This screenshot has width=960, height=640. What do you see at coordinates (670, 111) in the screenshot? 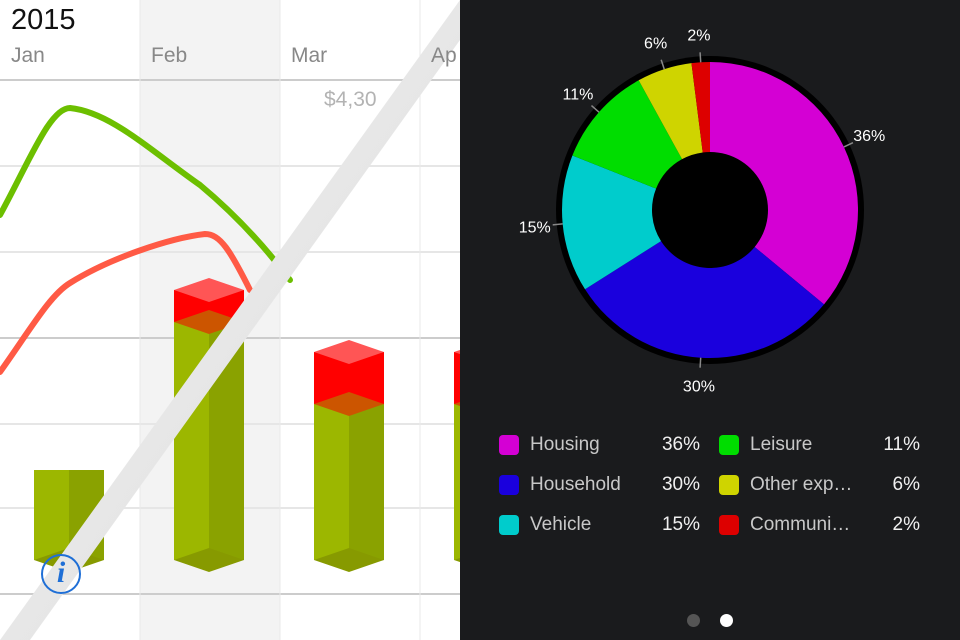
I see `donut-slice-other` at bounding box center [670, 111].